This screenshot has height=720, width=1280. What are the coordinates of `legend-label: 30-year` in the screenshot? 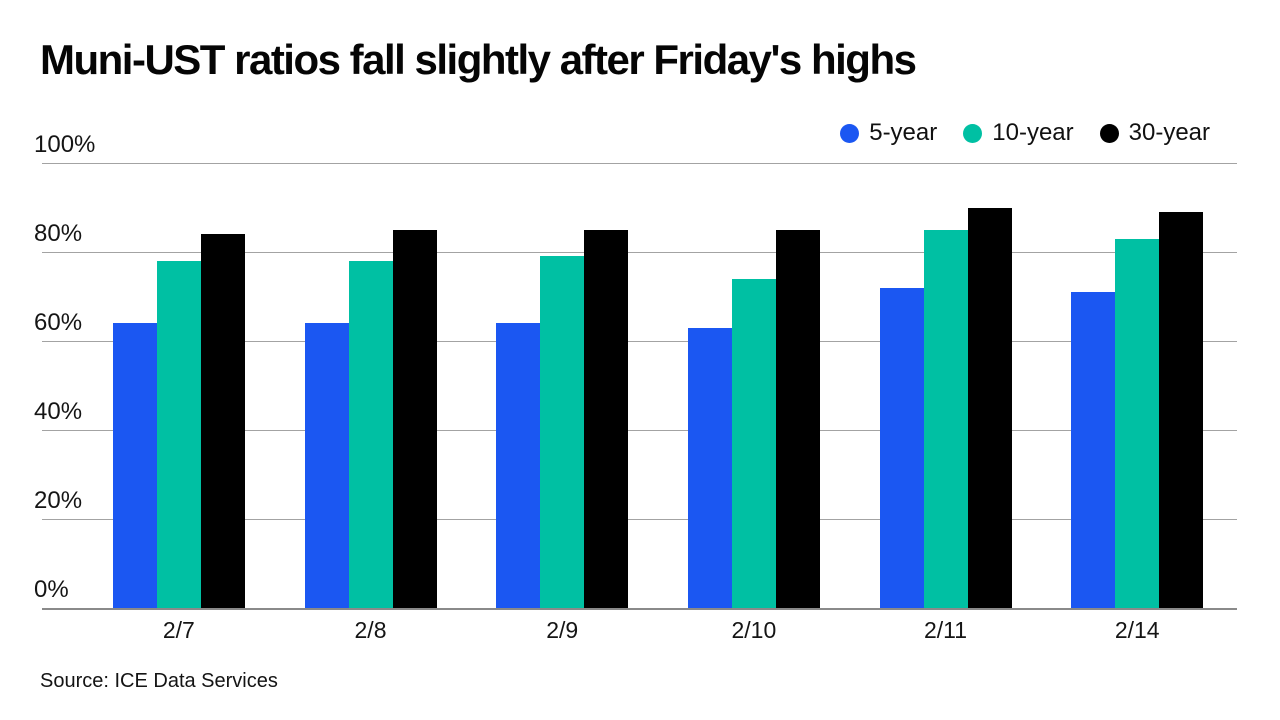 It's located at (1169, 132).